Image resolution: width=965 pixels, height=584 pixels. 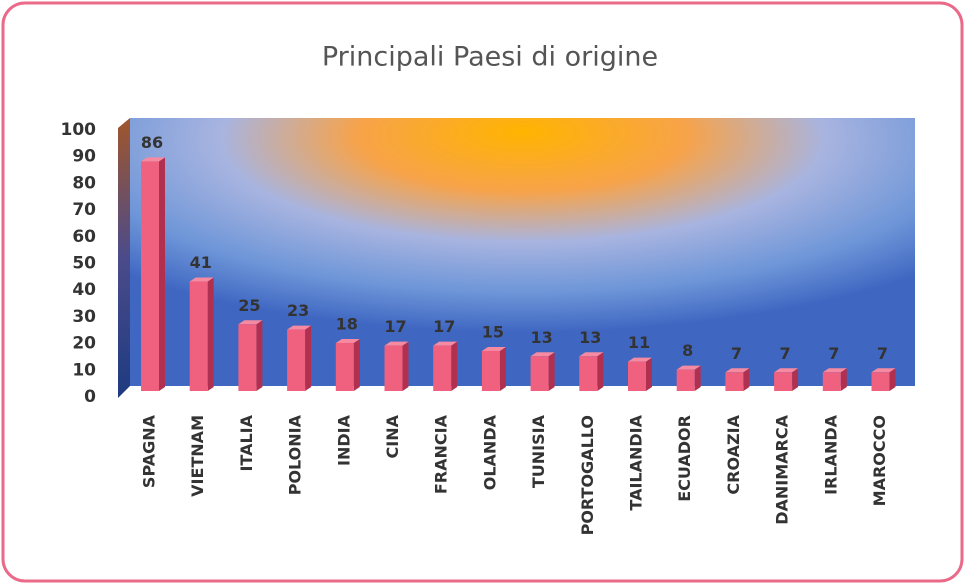 What do you see at coordinates (149, 451) in the screenshot?
I see `x-tick-label: SPAGNA` at bounding box center [149, 451].